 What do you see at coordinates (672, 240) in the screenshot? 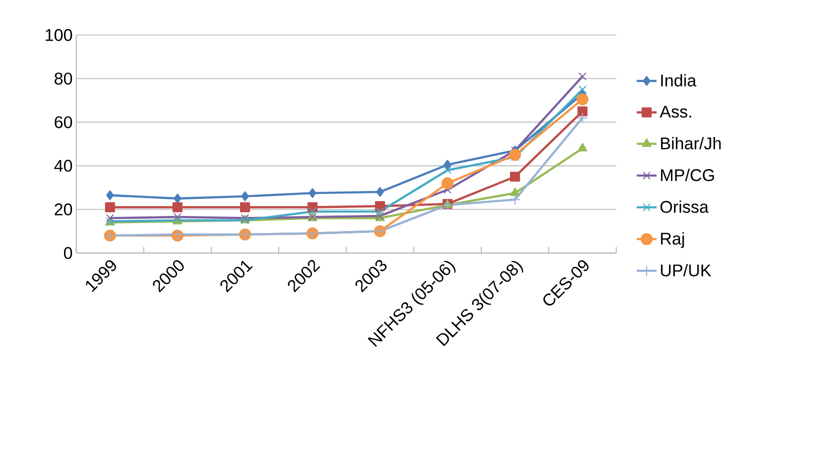
I see `legend-label: Raj` at bounding box center [672, 240].